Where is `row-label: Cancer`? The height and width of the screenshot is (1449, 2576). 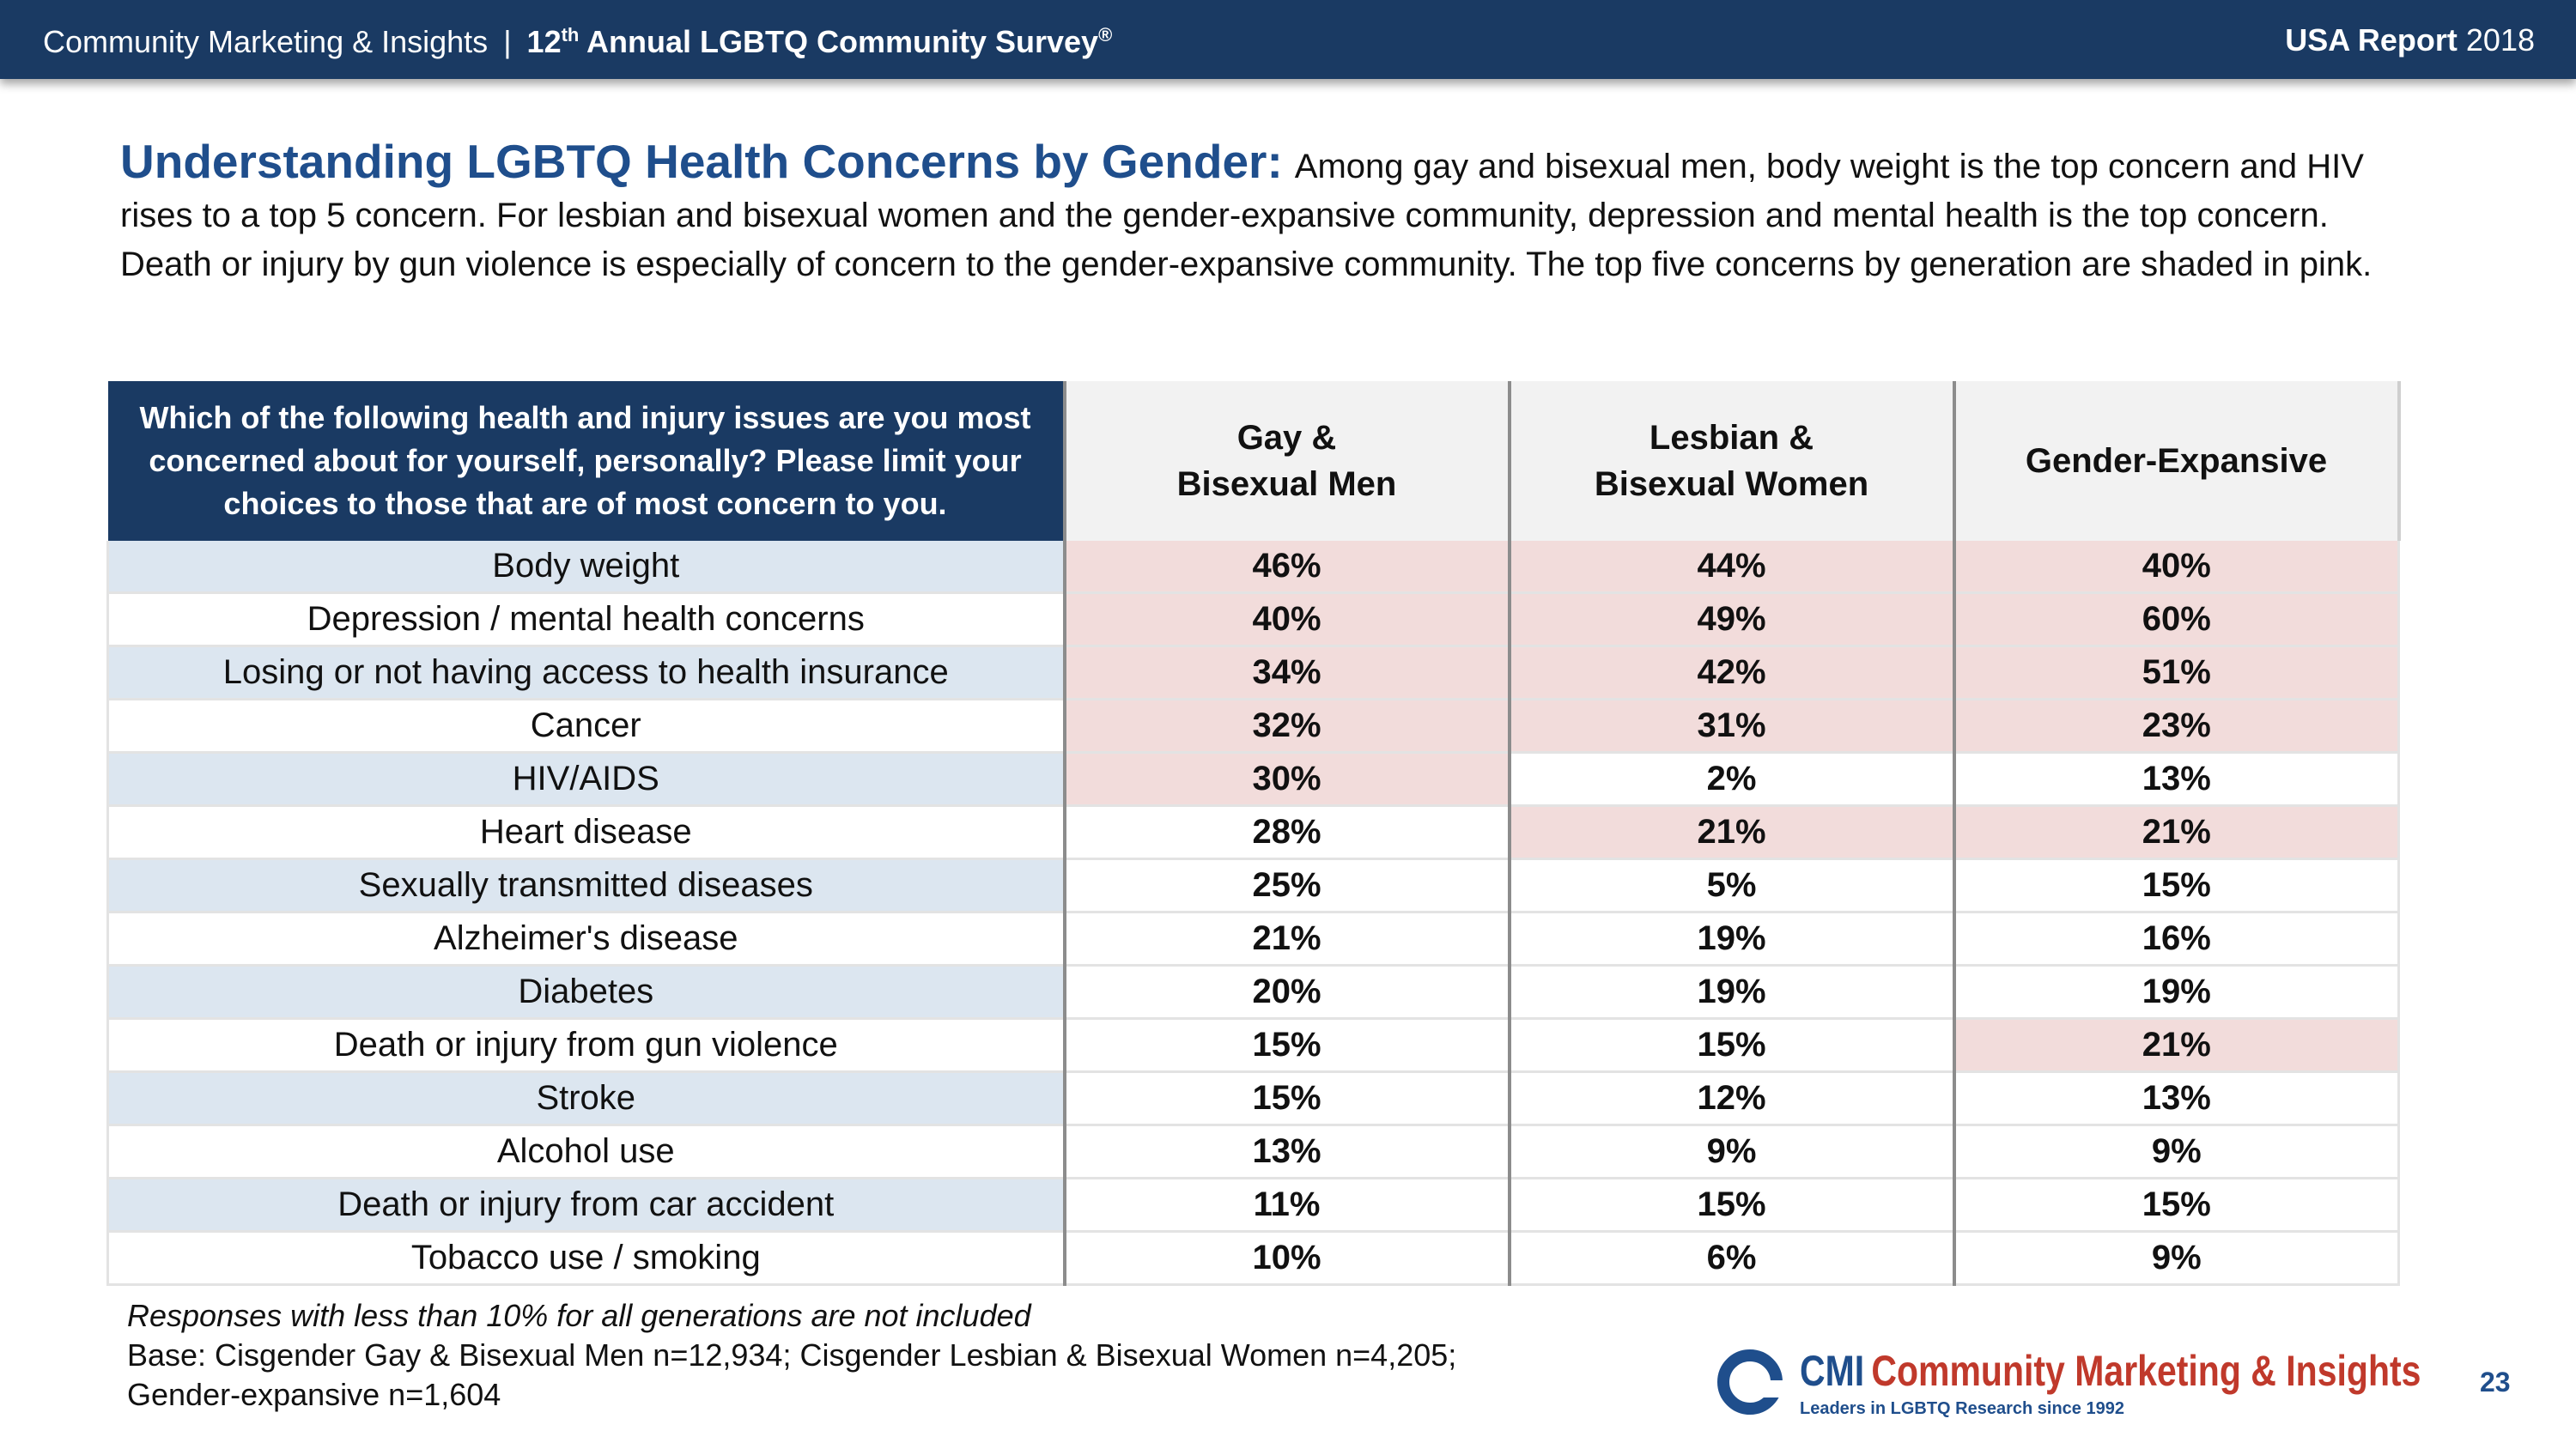 row-label: Cancer is located at coordinates (585, 726).